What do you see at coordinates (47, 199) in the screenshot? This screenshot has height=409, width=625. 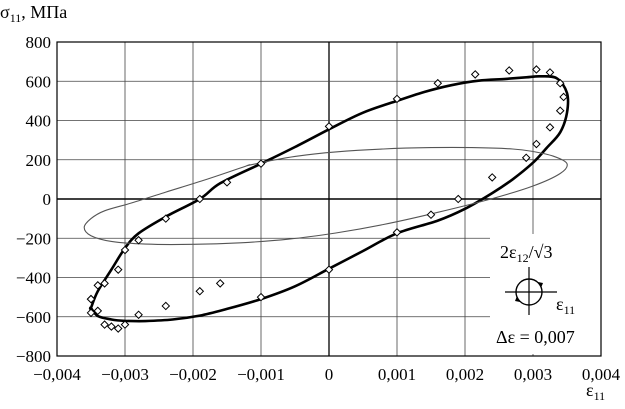 I see `y-tick-label: 0` at bounding box center [47, 199].